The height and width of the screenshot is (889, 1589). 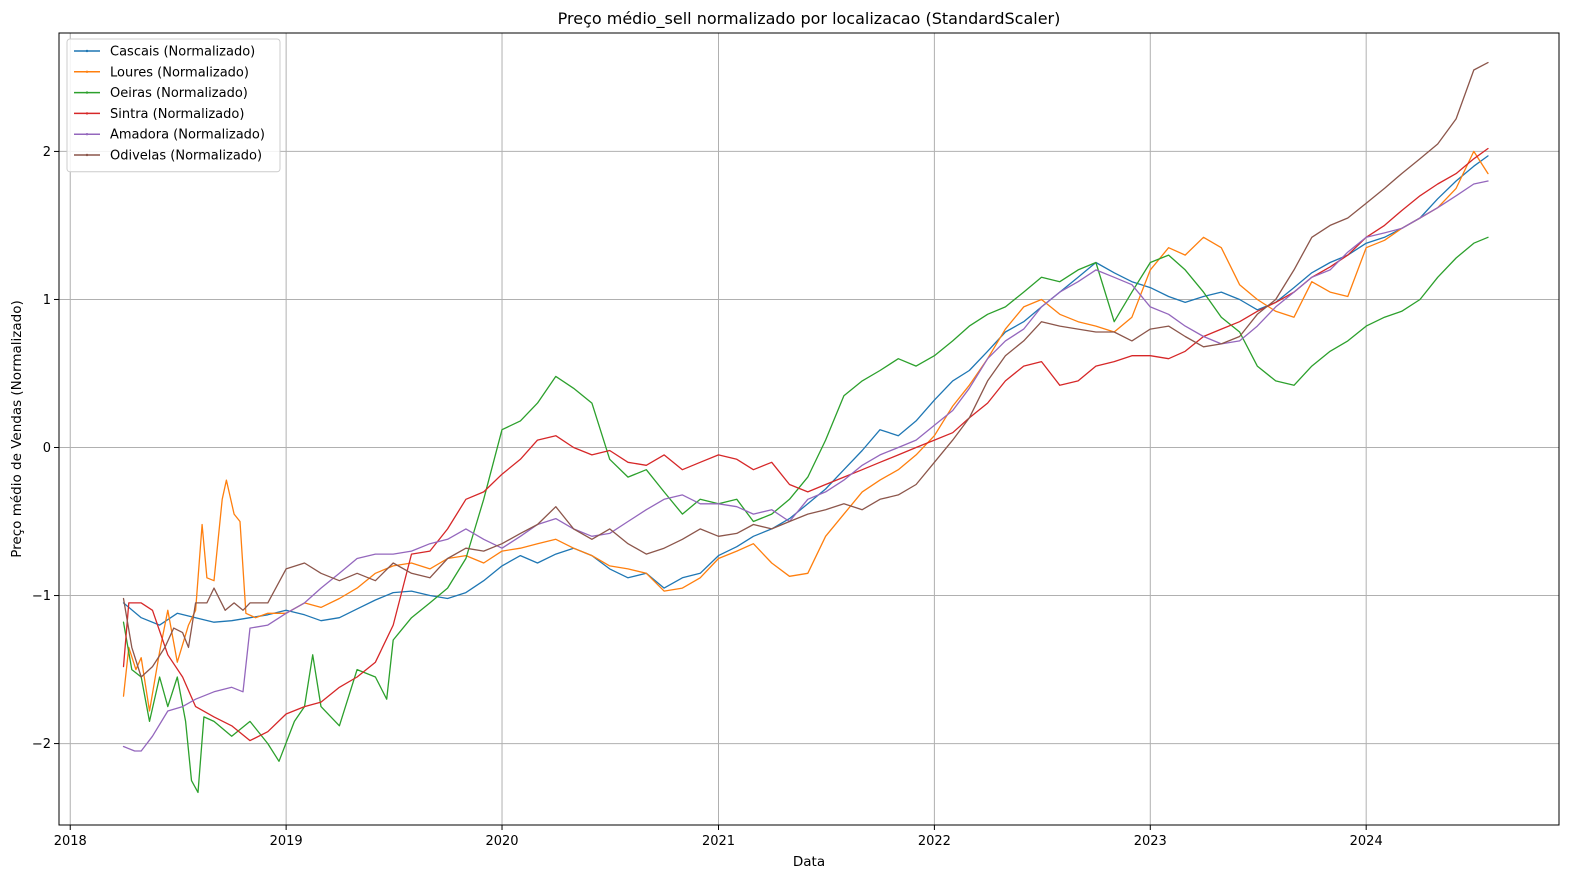 I want to click on x-tick-label: 2024, so click(x=1366, y=841).